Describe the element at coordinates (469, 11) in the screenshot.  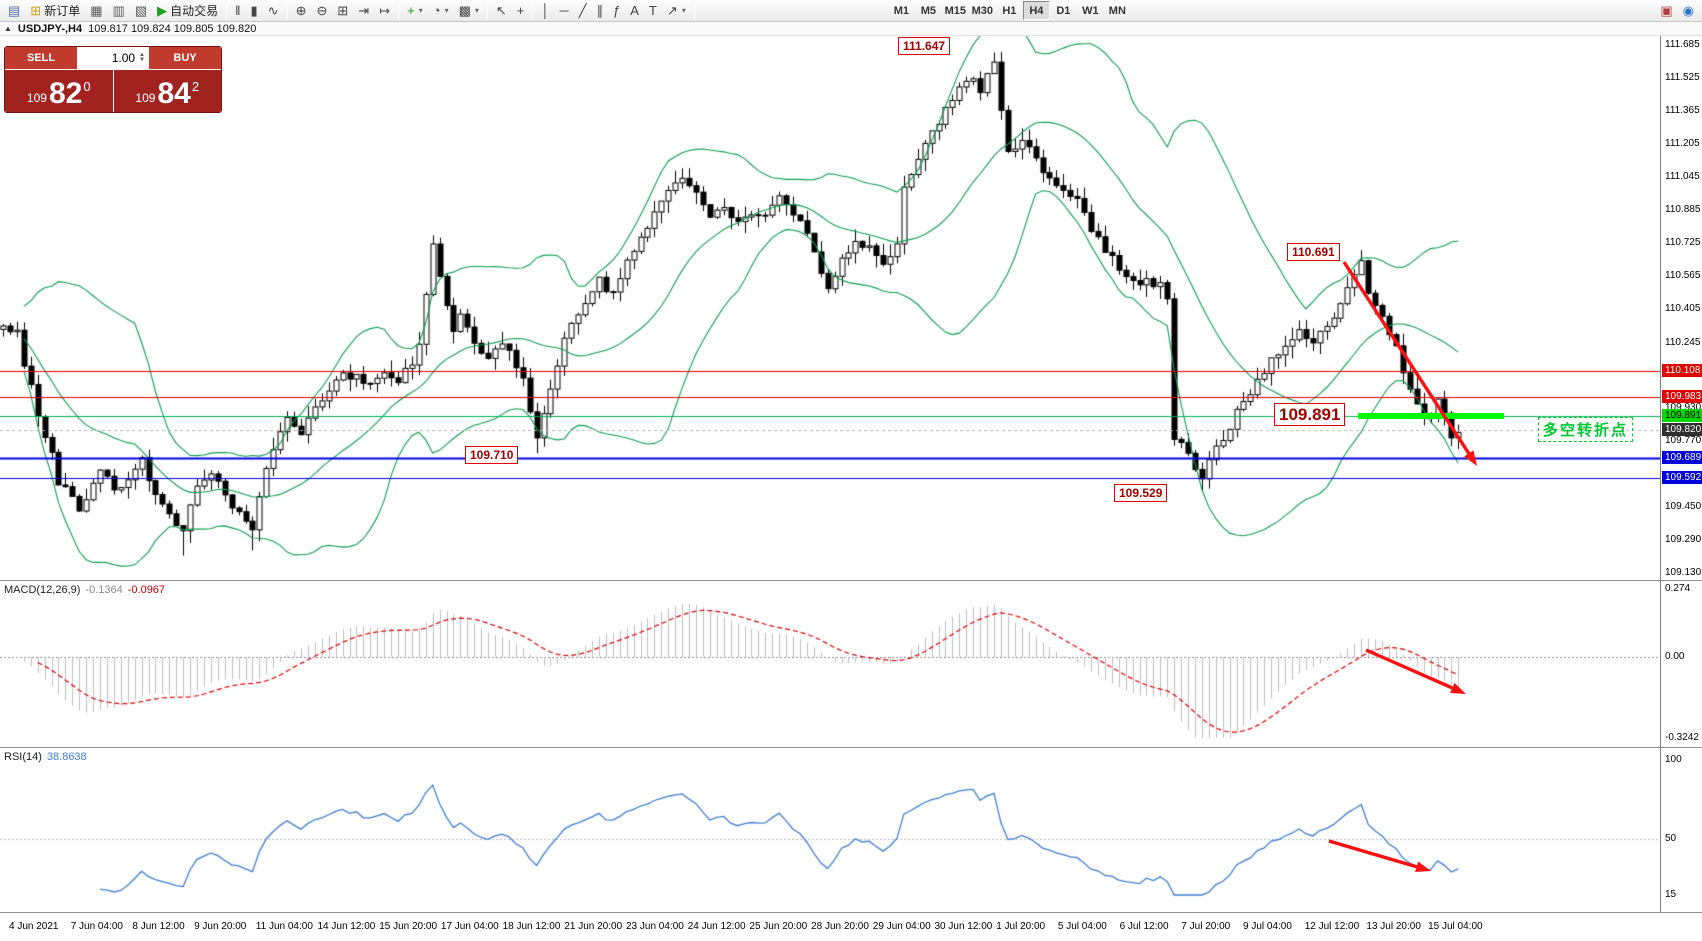
I see `templates-button: ▩ ▾` at that location.